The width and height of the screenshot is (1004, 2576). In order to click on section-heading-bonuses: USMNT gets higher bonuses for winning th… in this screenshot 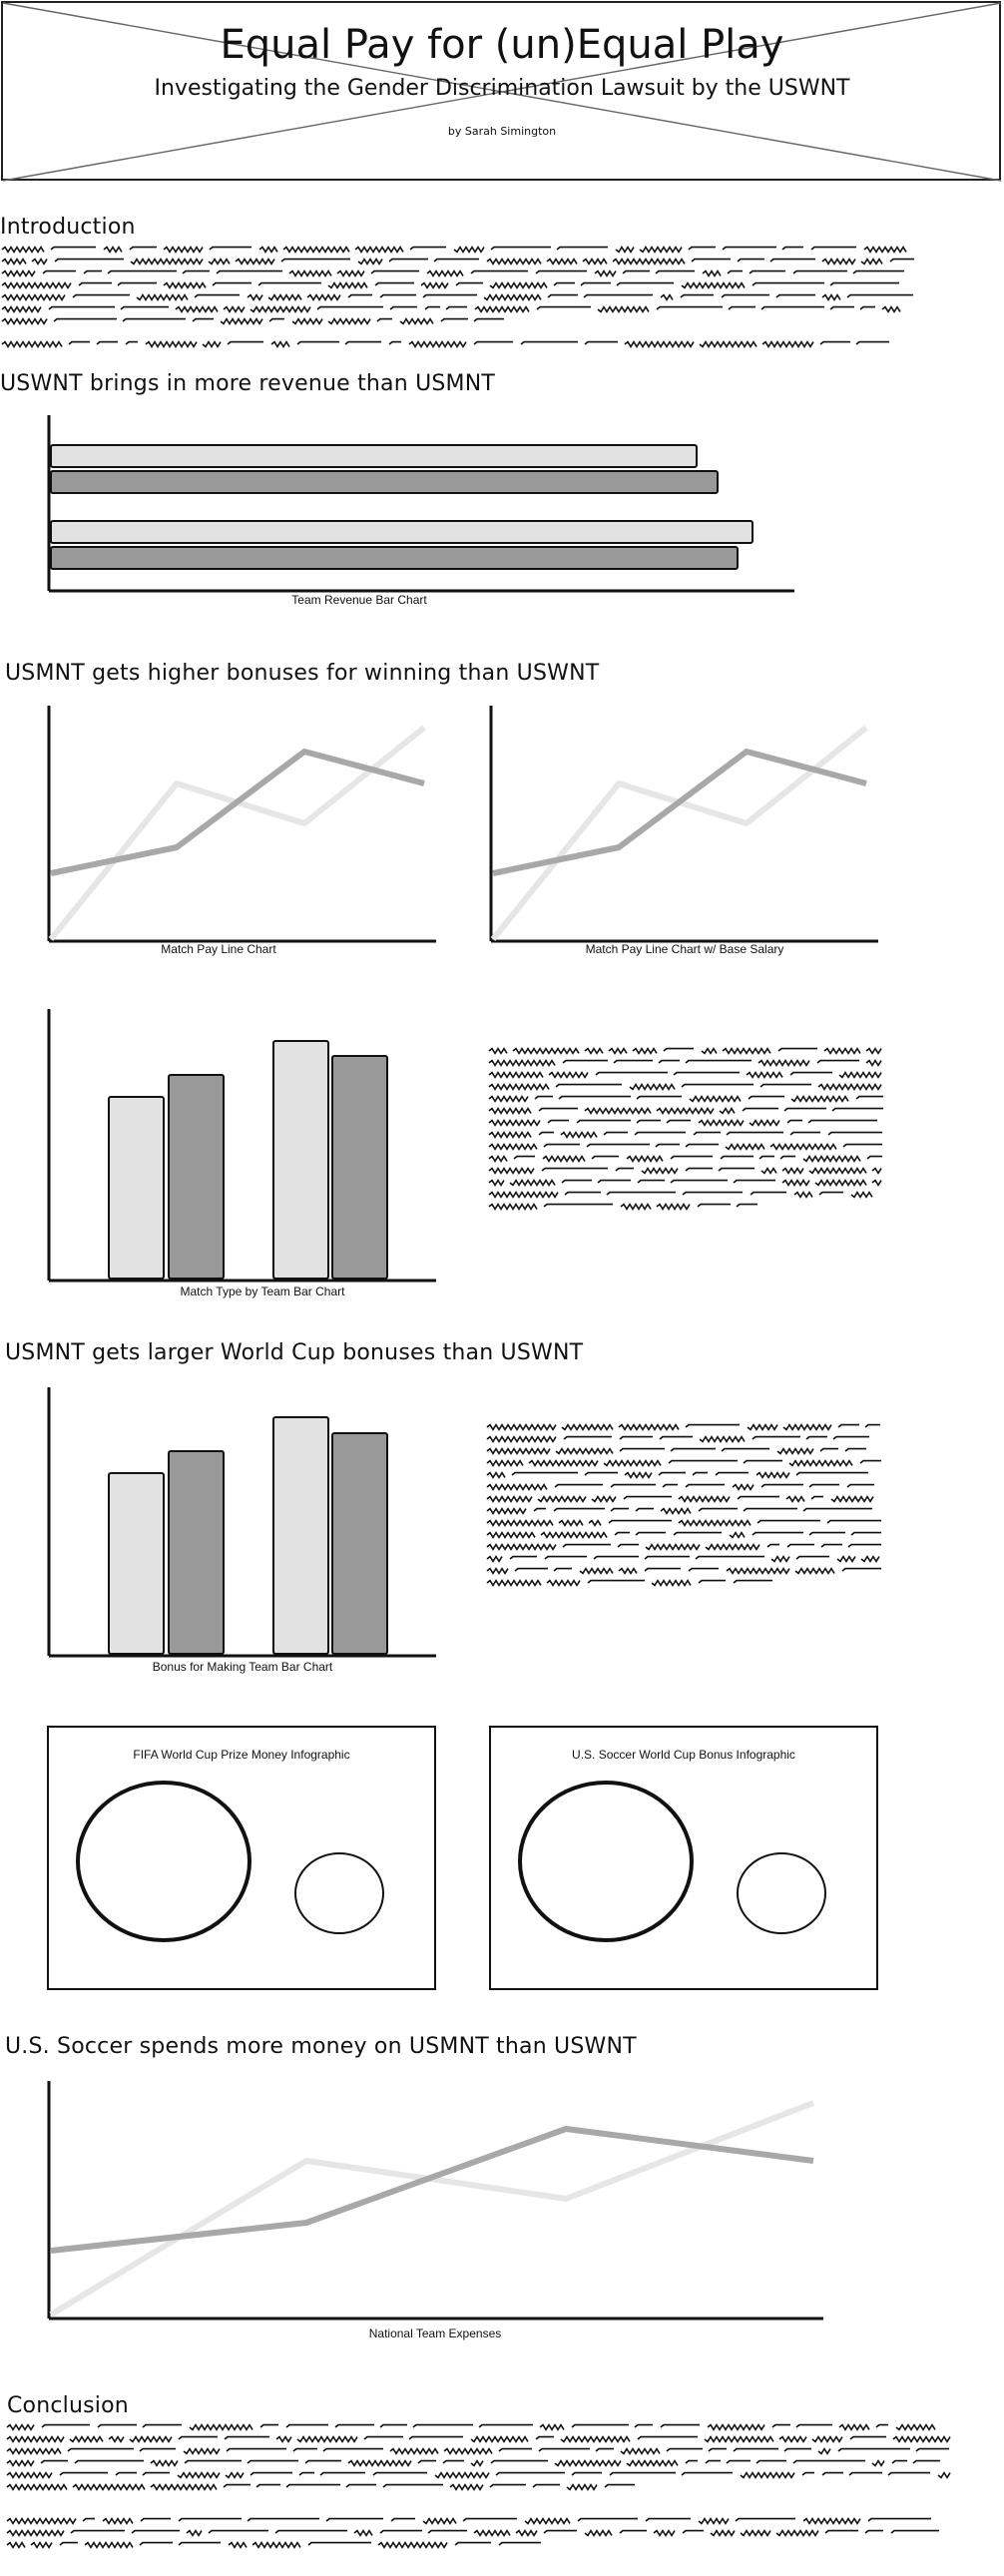, I will do `click(302, 674)`.